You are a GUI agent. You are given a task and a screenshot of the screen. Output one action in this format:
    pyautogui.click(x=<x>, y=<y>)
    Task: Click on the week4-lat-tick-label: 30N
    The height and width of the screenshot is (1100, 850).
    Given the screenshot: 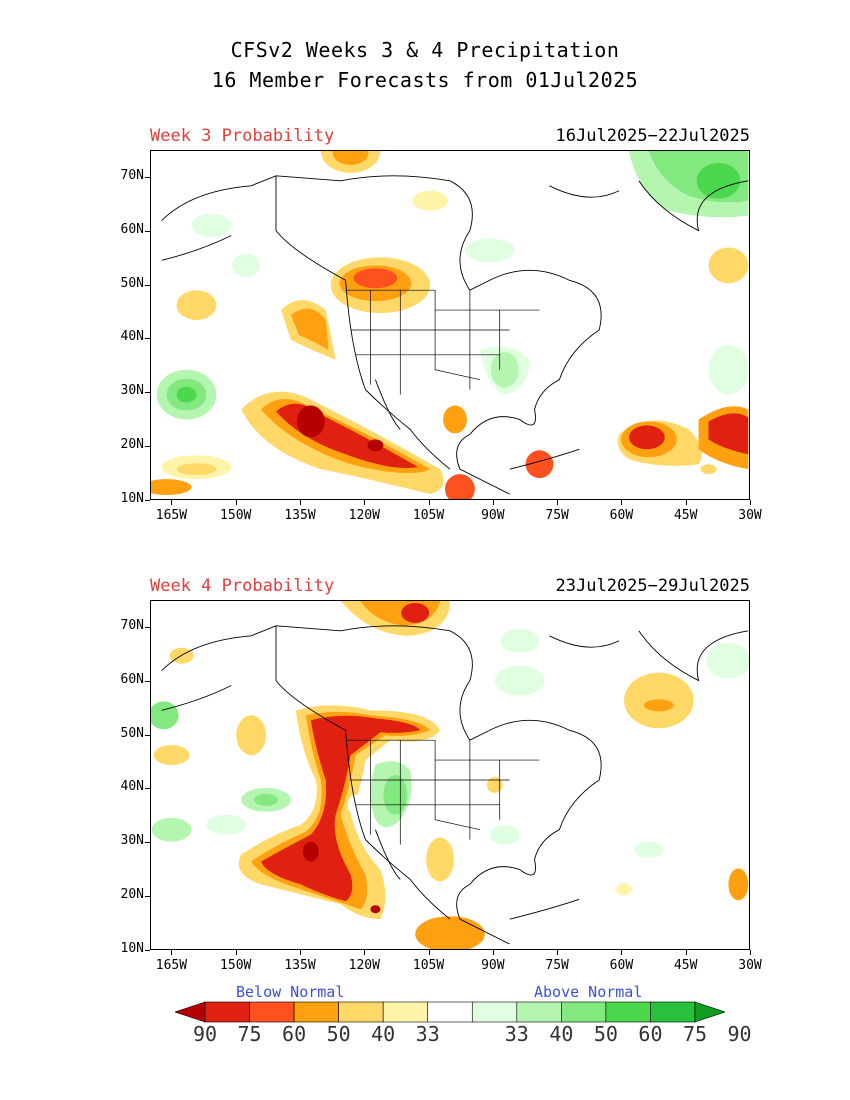 What is the action you would take?
    pyautogui.click(x=132, y=841)
    